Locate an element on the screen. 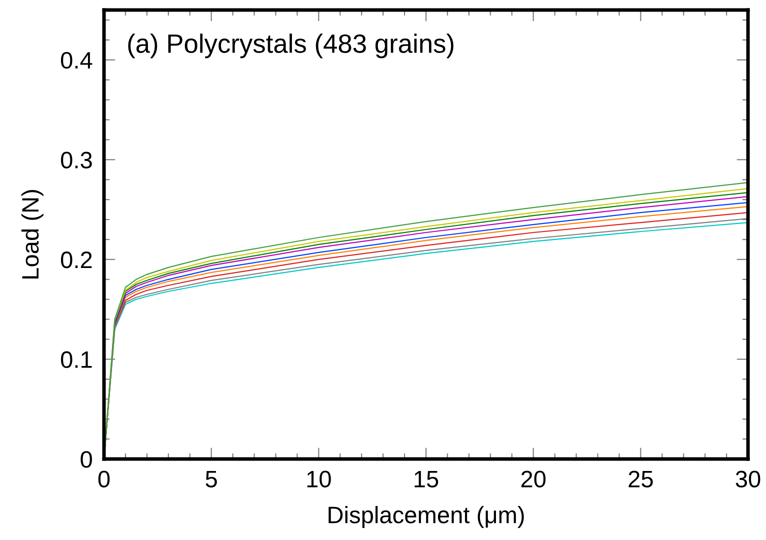 The width and height of the screenshot is (766, 540). y-tick-label: 0 is located at coordinates (86, 459).